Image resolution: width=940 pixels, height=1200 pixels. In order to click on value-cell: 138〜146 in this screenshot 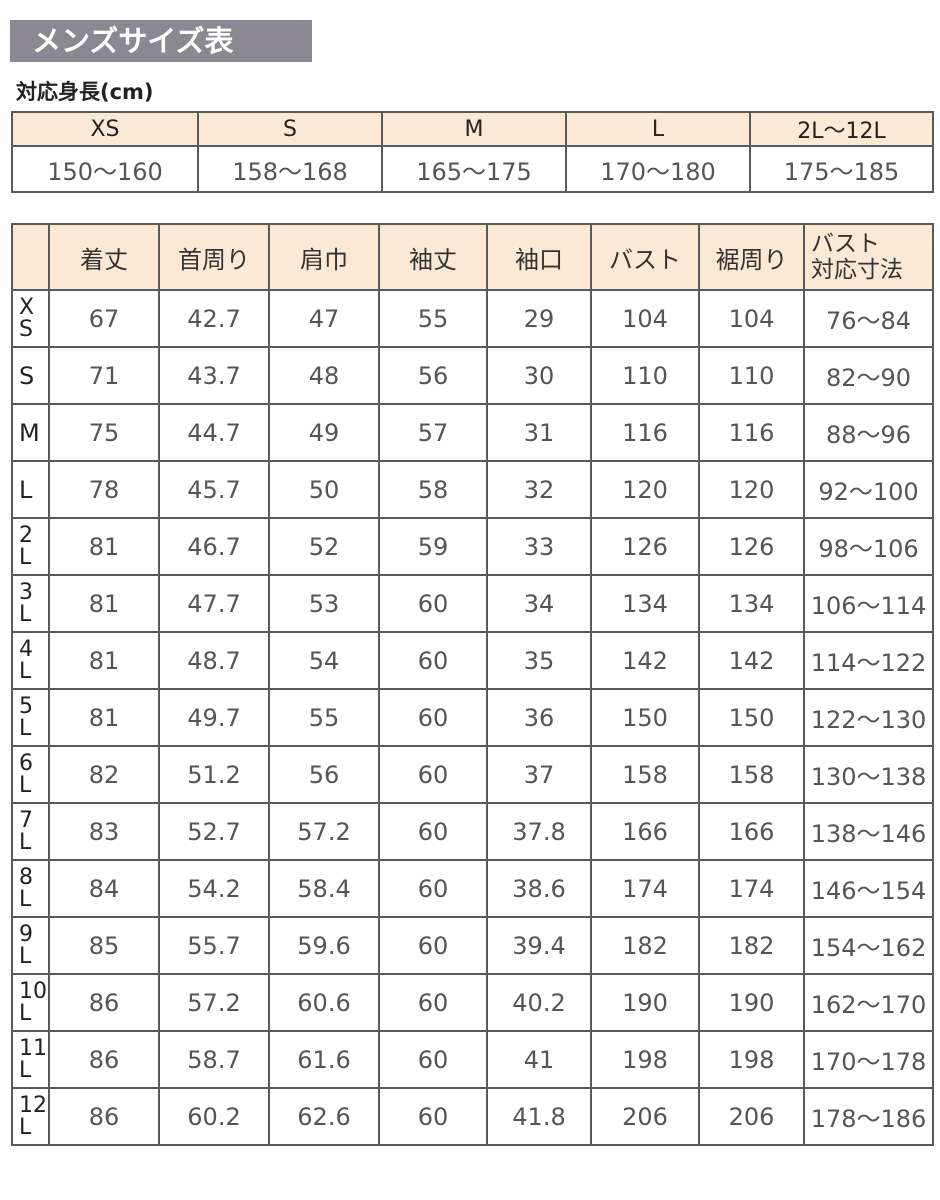, I will do `click(868, 831)`.